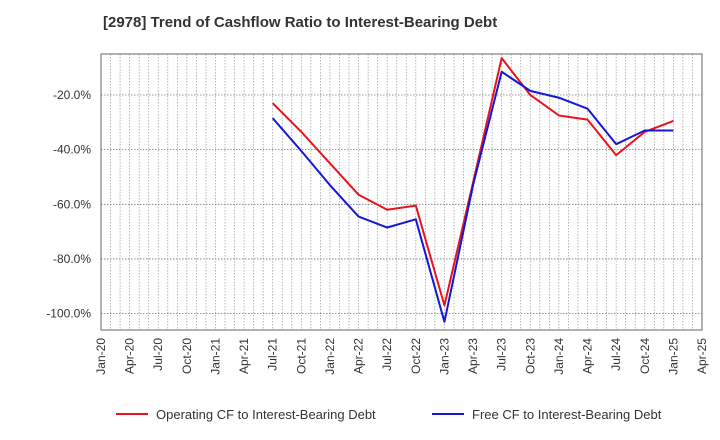 This screenshot has height=440, width=720. I want to click on x-tick-label: Jan-23, so click(444, 356).